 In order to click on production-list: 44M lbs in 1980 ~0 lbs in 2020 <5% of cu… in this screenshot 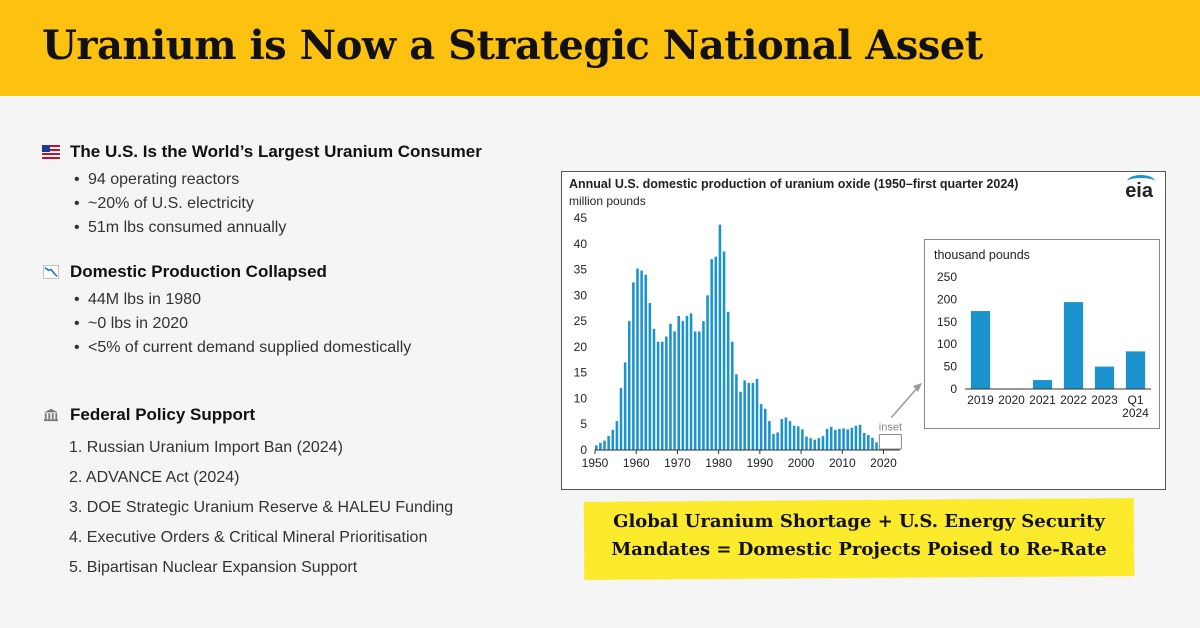, I will do `click(226, 324)`.